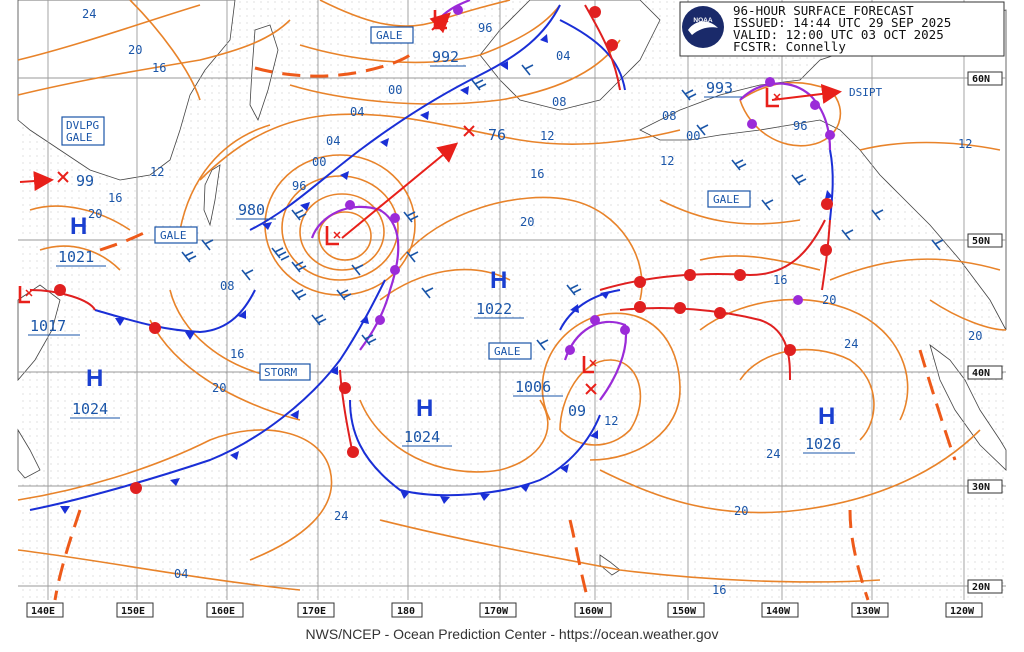 This screenshot has width=1024, height=652. What do you see at coordinates (838, 34) in the screenshot?
I see `header-valid: VALID: 12:00 UTC 03 OCT 2025` at bounding box center [838, 34].